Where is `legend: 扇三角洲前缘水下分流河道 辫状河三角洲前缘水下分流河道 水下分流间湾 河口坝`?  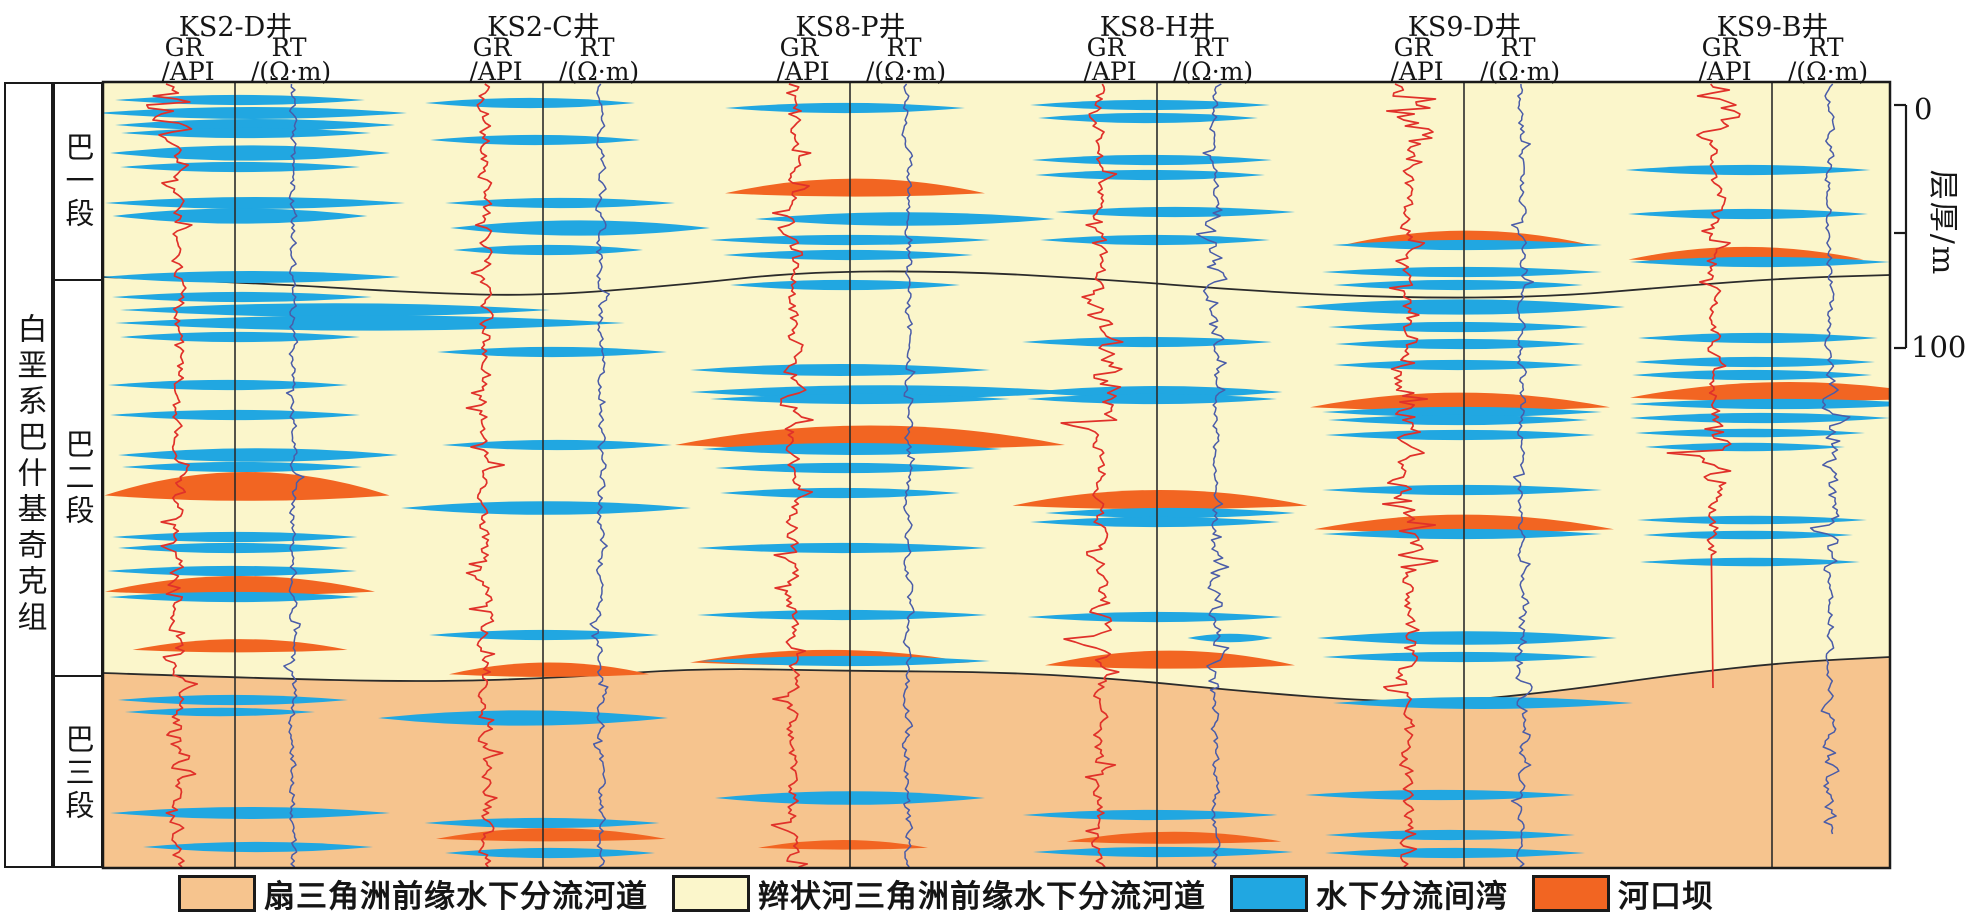
legend: 扇三角洲前缘水下分流河道 辫状河三角洲前缘水下分流河道 水下分流间湾 河口坝 is located at coordinates (946, 893).